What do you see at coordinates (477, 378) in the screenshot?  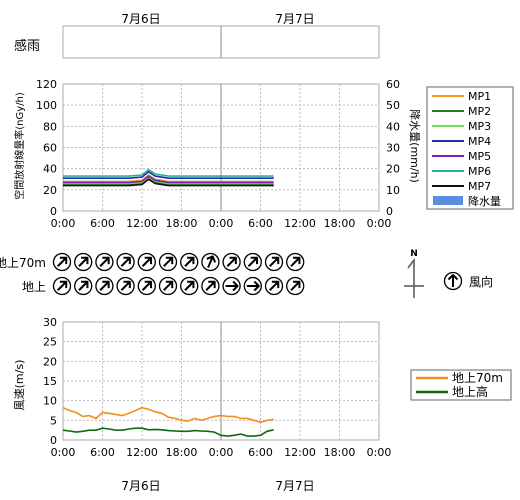 I see `legend-label-地上70m: 地上70m` at bounding box center [477, 378].